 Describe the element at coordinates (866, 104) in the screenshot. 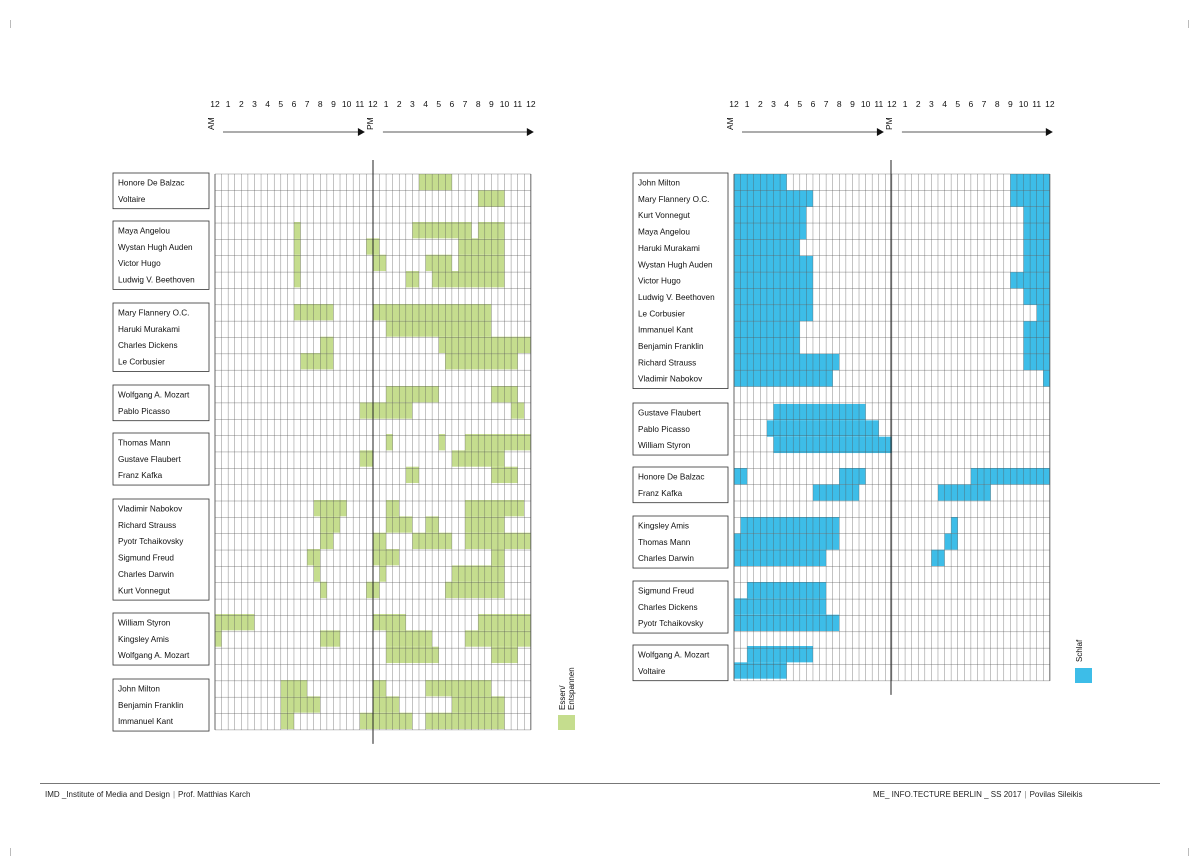

I see `hour-tick-label: 10` at that location.